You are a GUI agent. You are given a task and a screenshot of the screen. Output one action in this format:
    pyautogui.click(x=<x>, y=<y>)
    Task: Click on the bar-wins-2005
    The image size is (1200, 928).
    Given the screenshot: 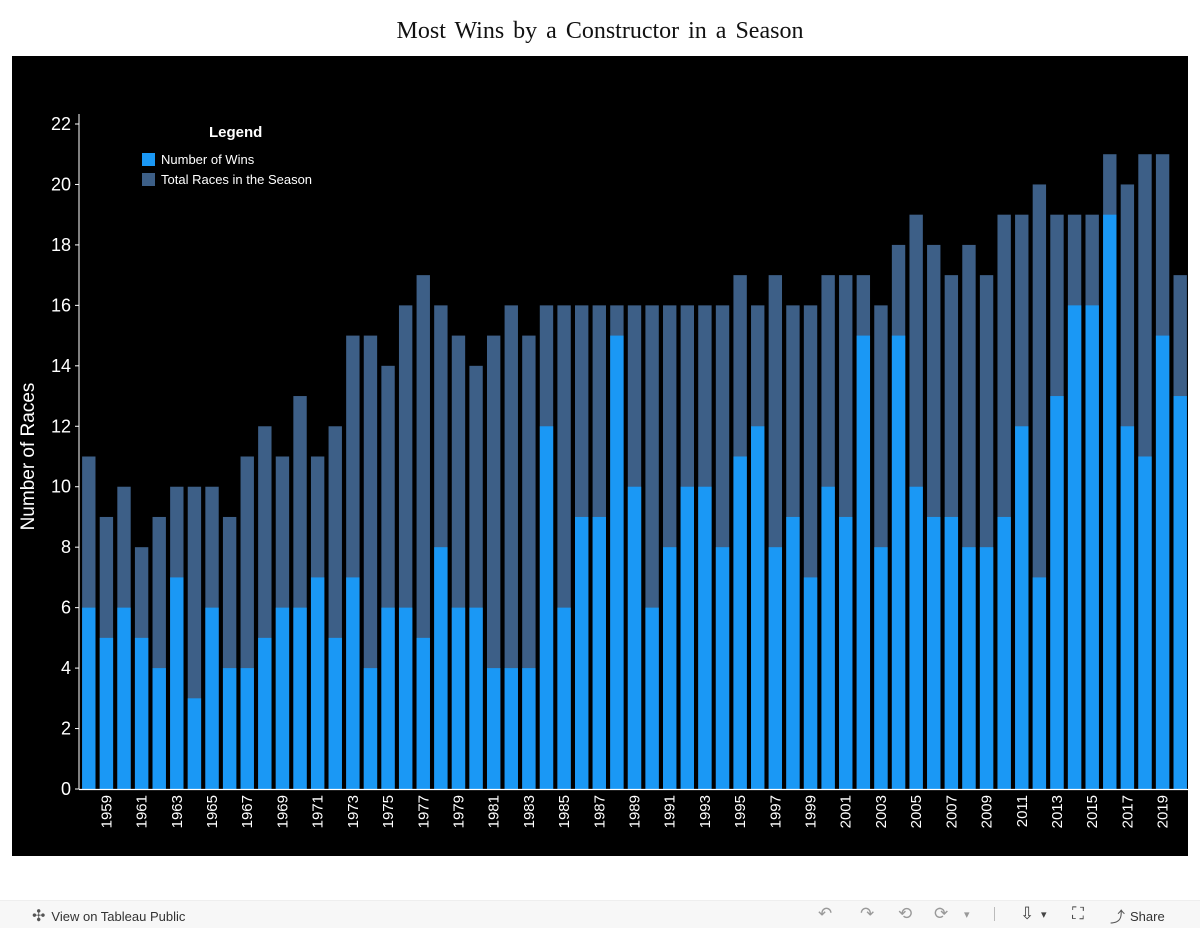 What is the action you would take?
    pyautogui.click(x=916, y=637)
    